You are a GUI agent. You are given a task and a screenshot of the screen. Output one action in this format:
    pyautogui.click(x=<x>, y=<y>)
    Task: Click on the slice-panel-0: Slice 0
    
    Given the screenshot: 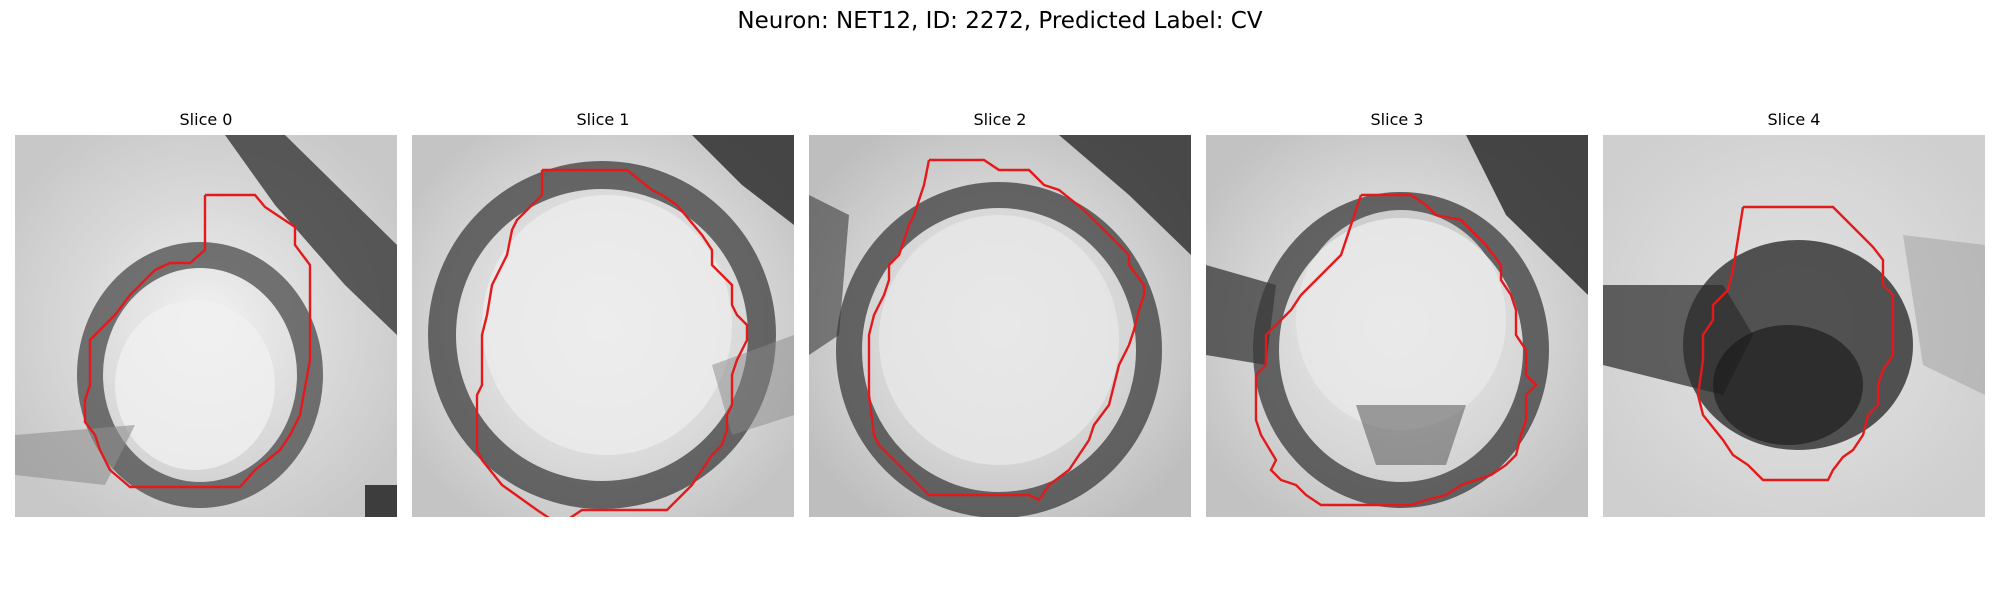 What is the action you would take?
    pyautogui.click(x=206, y=312)
    